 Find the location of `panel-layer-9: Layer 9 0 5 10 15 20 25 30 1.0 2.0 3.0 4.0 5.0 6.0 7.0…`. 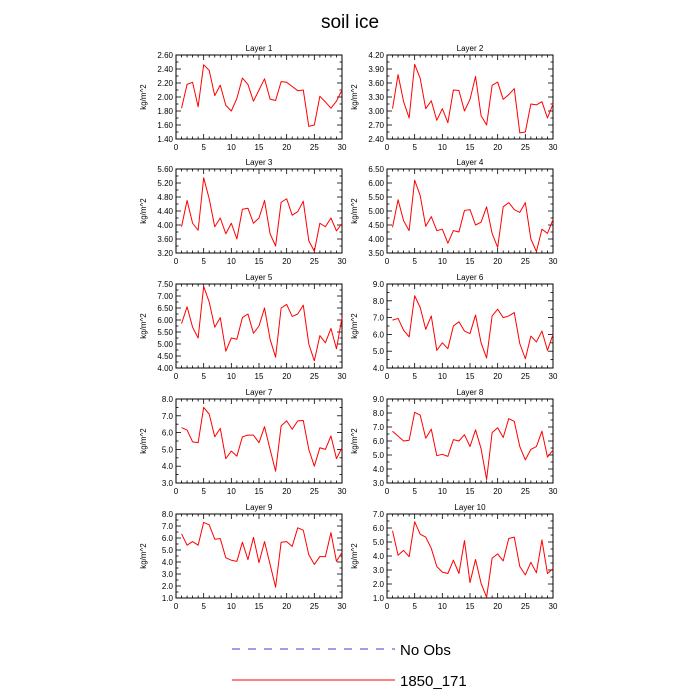

panel-layer-9: Layer 9 0 5 10 15 20 25 30 1.0 2.0 3.0 4.0 5.0 6.0 7.0… is located at coordinates (243, 557).